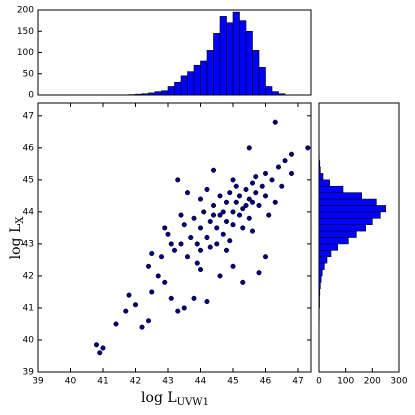 Image resolution: width=415 pixels, height=415 pixels. What do you see at coordinates (167, 382) in the screenshot?
I see `x-tick-label: 43` at bounding box center [167, 382].